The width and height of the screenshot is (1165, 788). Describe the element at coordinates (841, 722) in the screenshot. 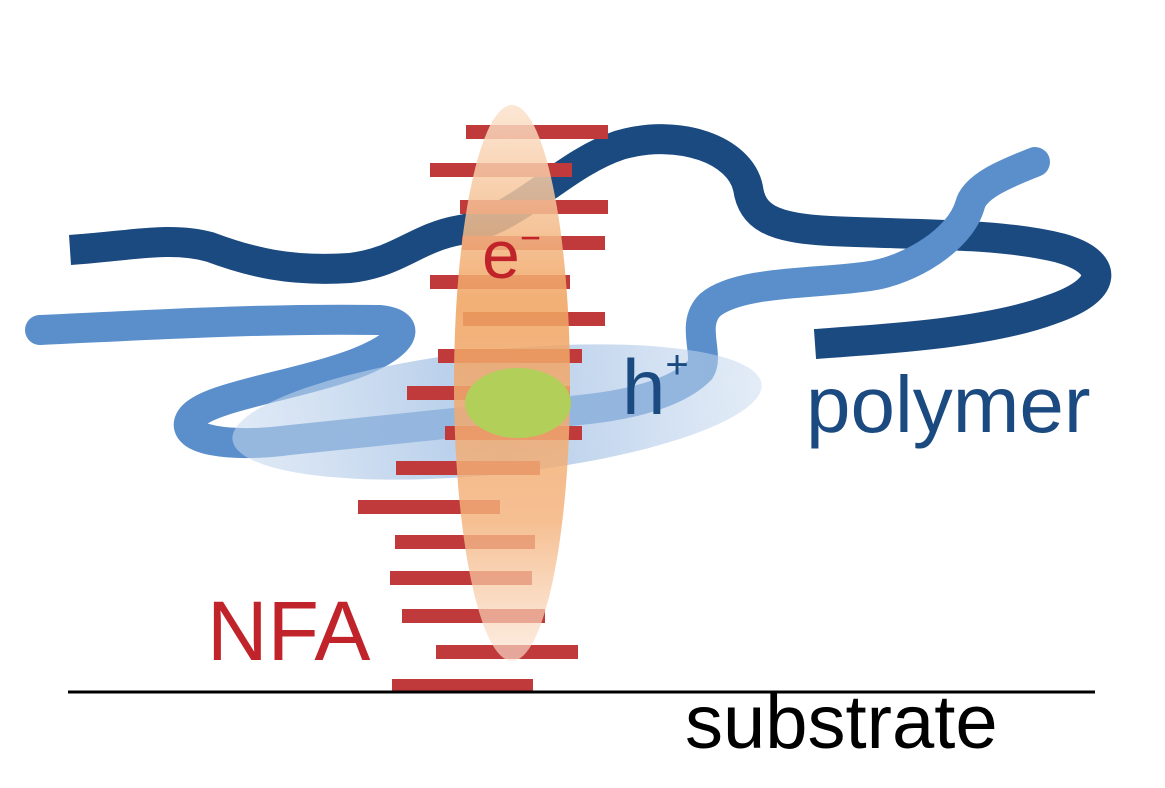

I see `substrate-label: substrate` at that location.